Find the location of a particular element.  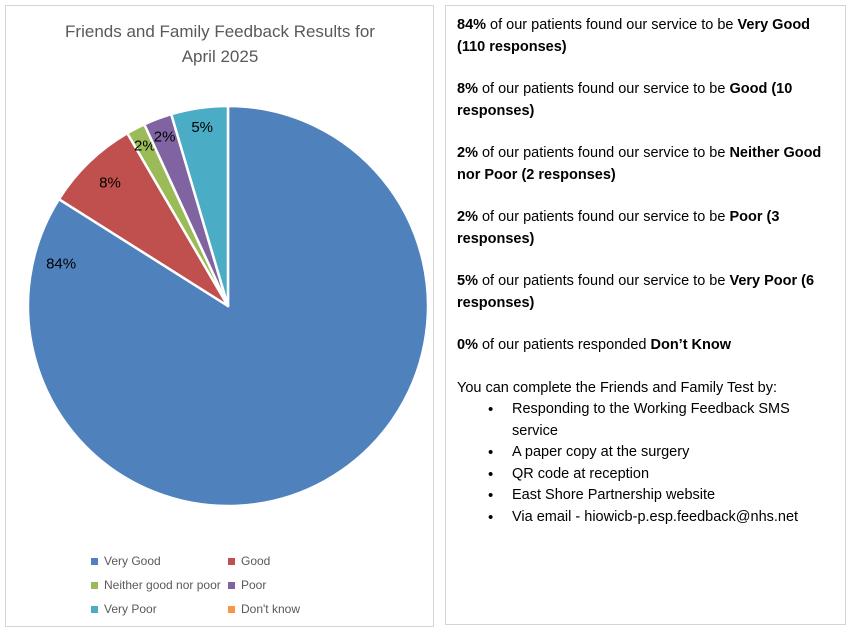

pie-label-good: 8% is located at coordinates (110, 183).